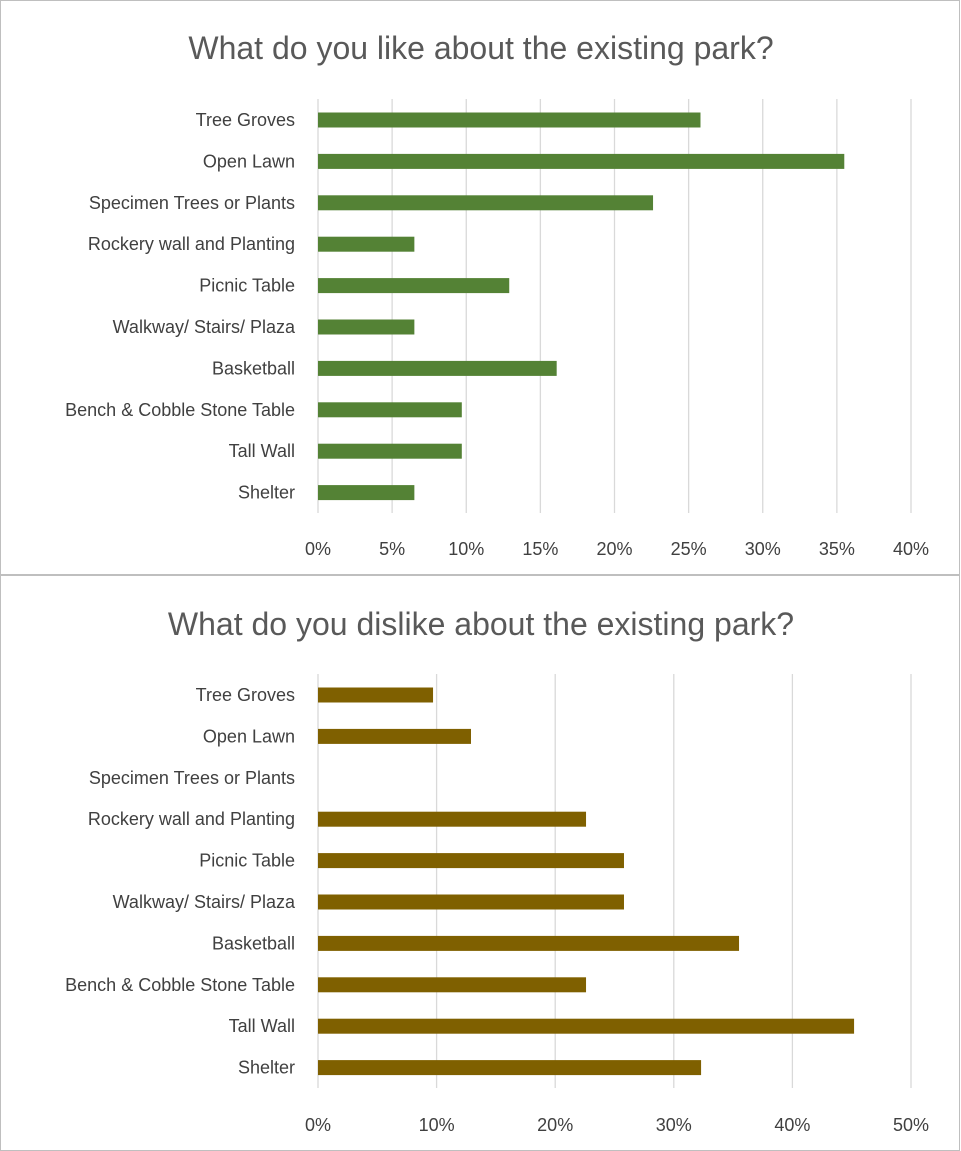 This screenshot has width=961, height=1151. I want to click on like-category-label: Walkway/ Stairs/ Plaza, so click(204, 327).